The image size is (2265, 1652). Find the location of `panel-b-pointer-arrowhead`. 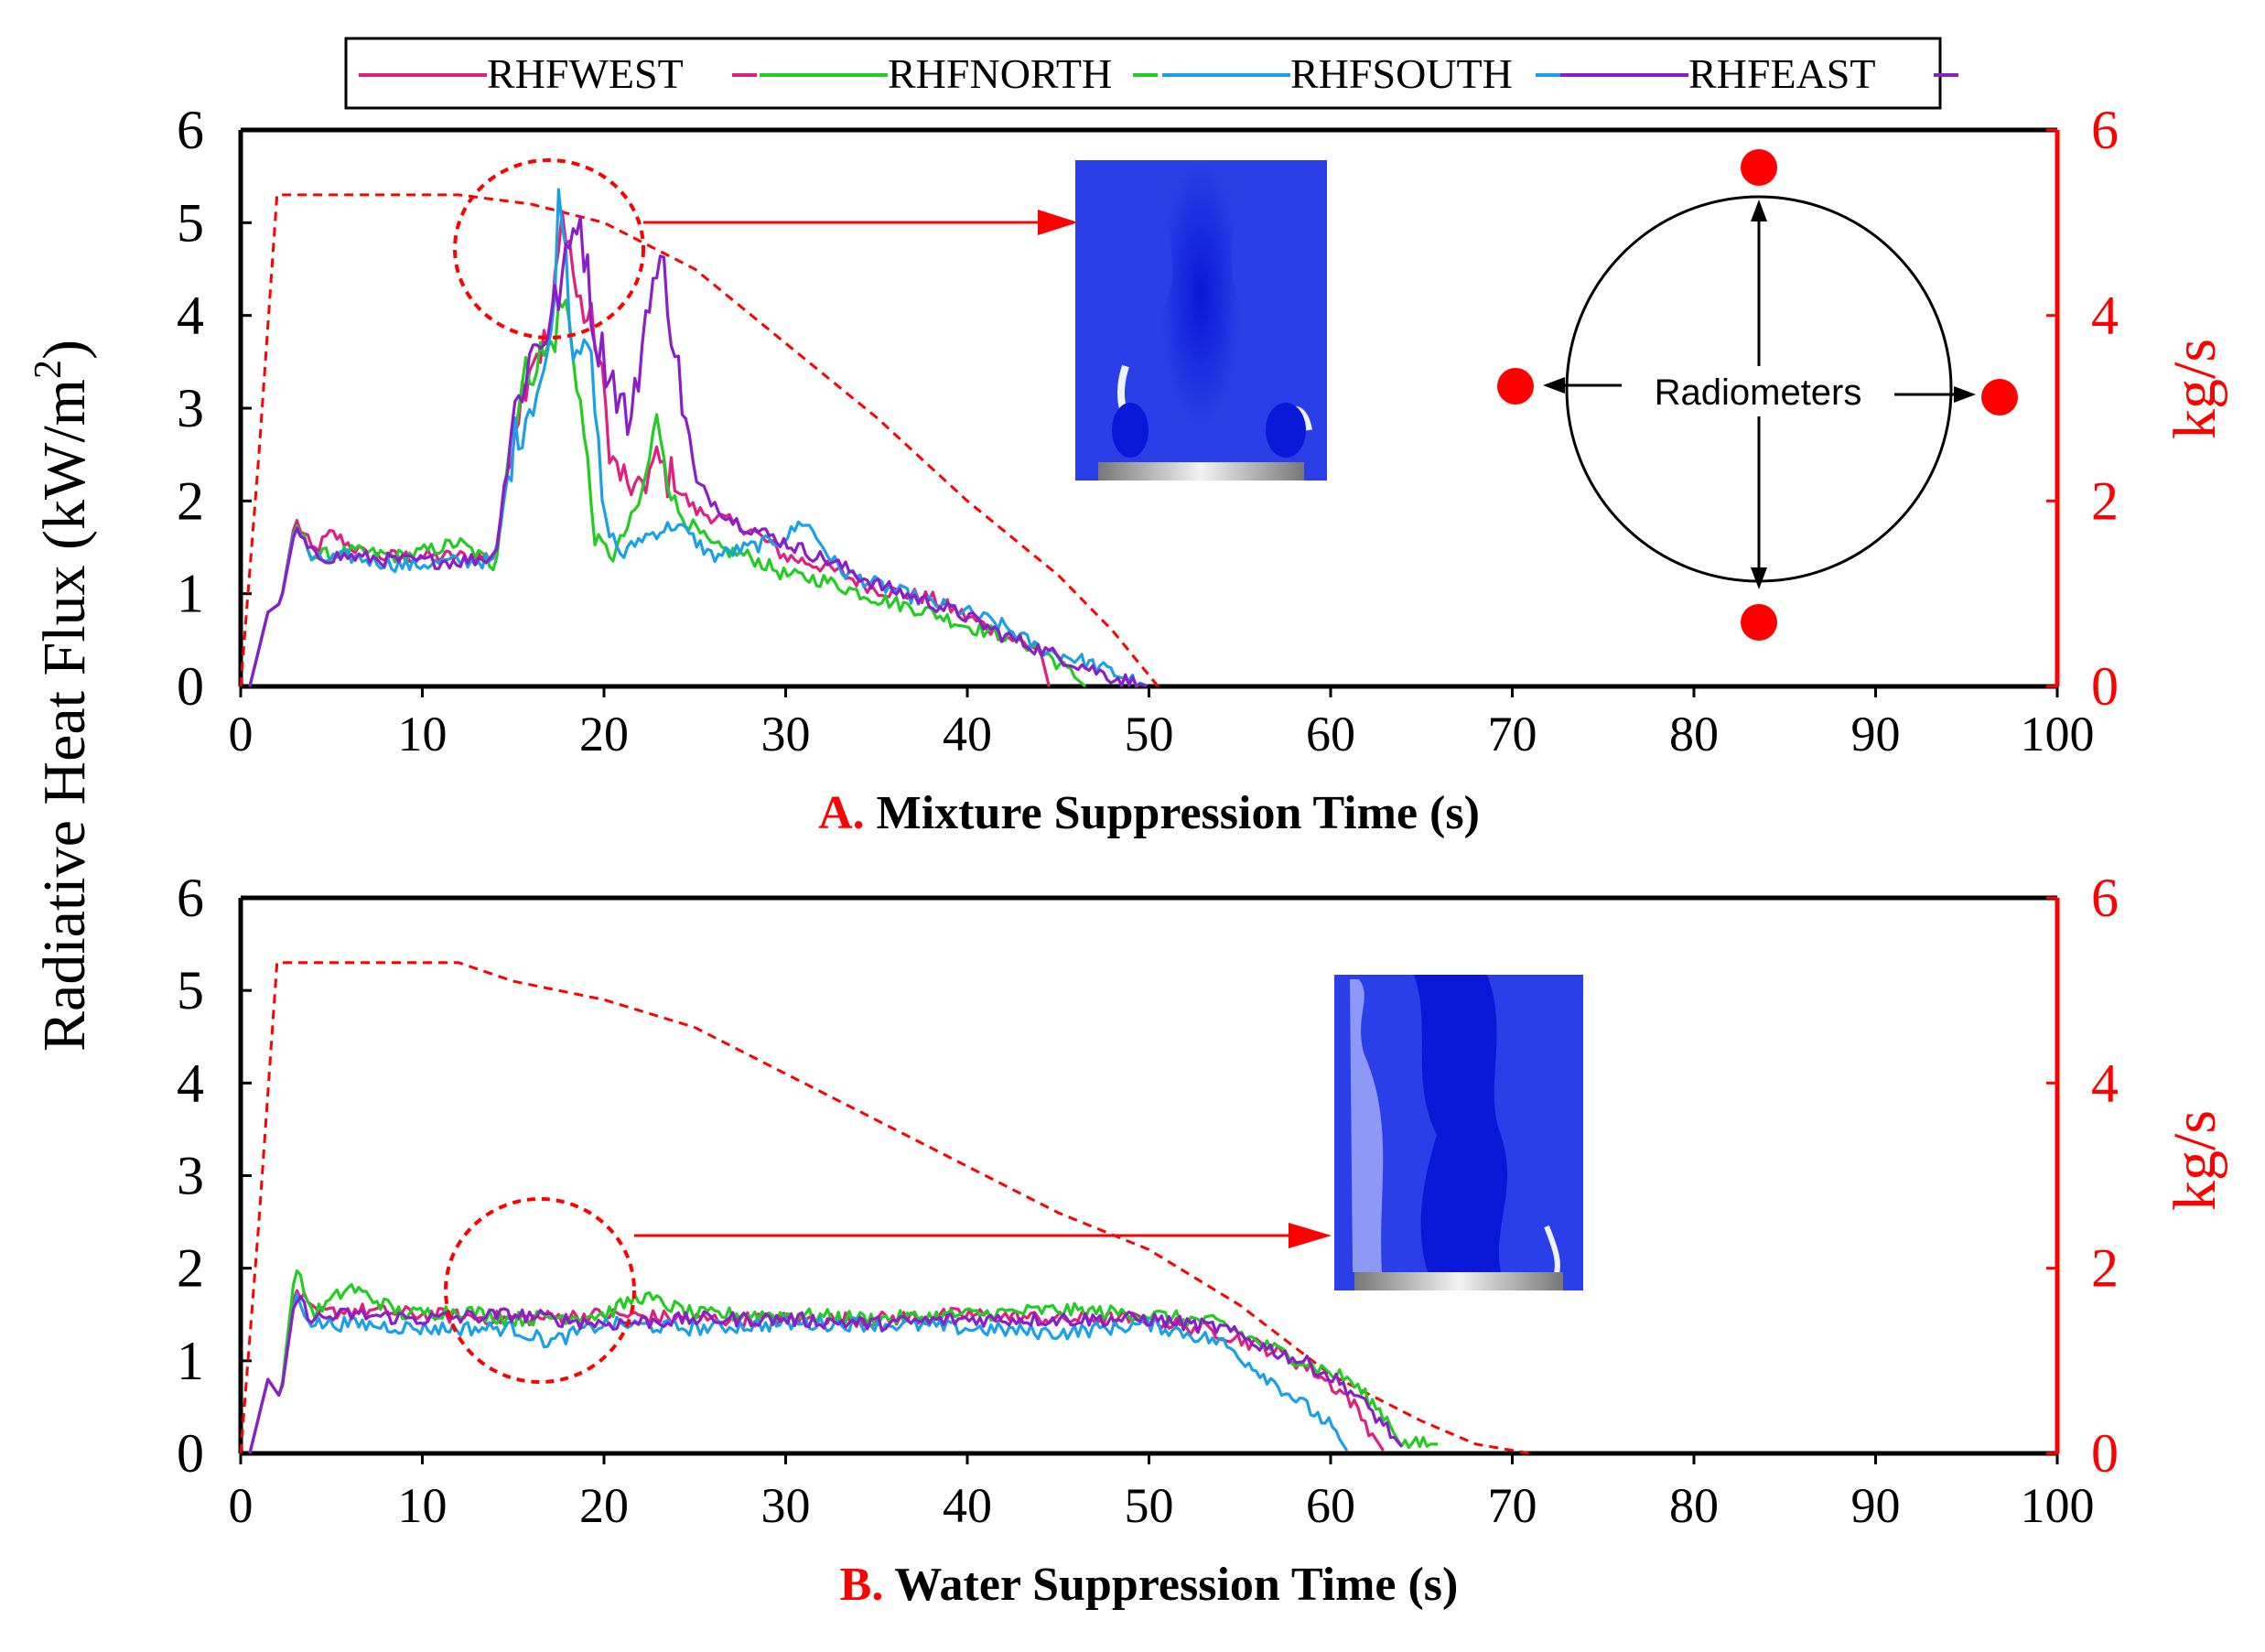

panel-b-pointer-arrowhead is located at coordinates (1310, 1235).